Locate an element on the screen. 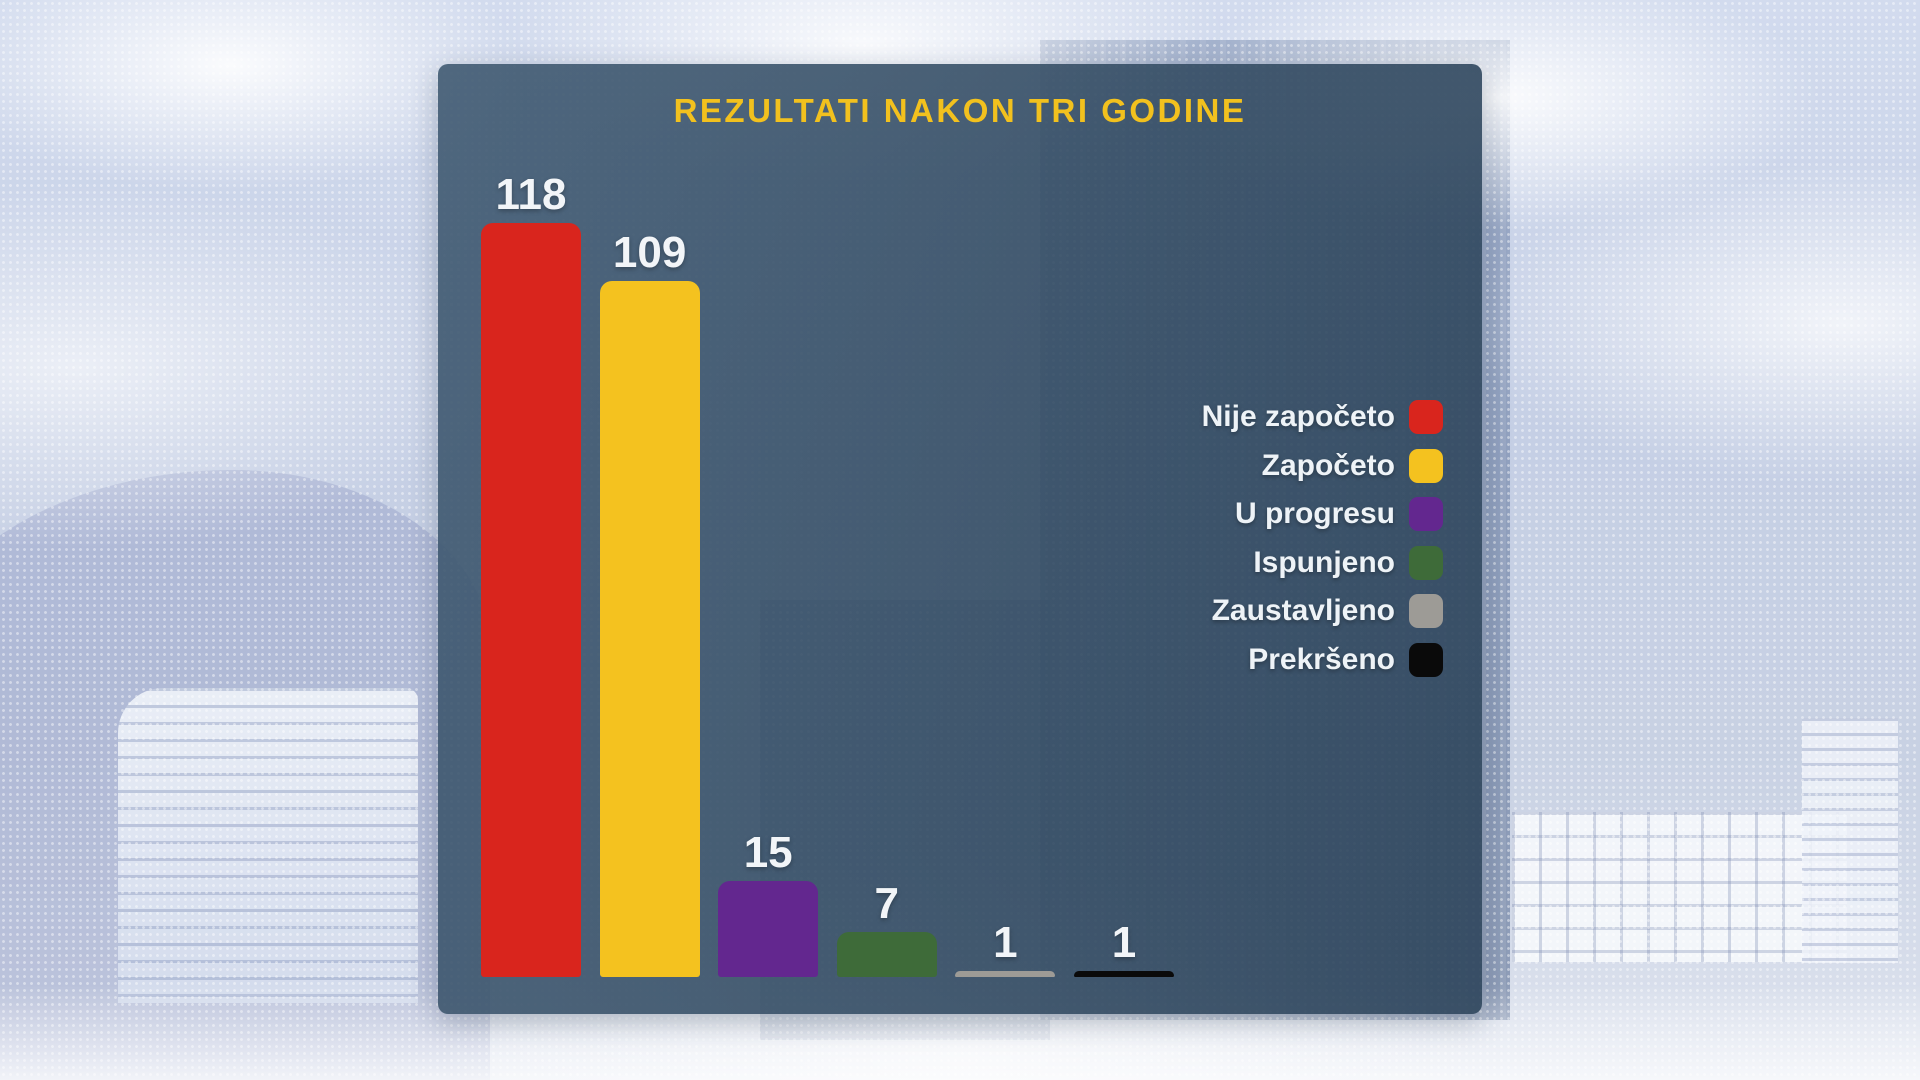  bar-zaustavljeno is located at coordinates (1005, 973).